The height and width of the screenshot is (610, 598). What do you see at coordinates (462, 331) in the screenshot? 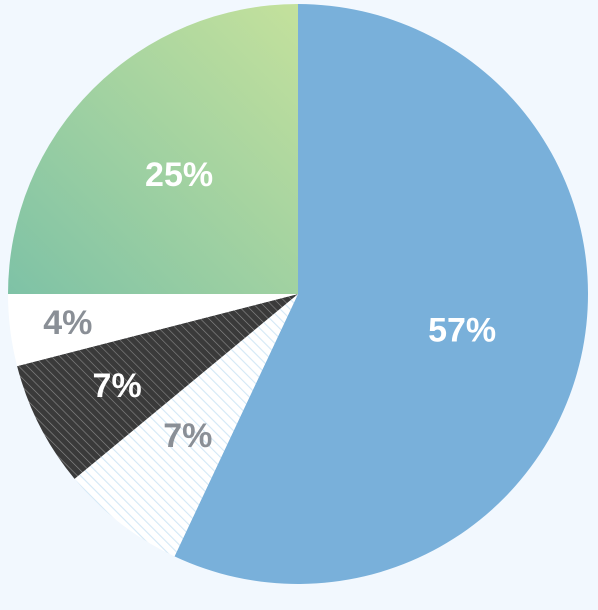
I see `slice-label-0: 57%` at bounding box center [462, 331].